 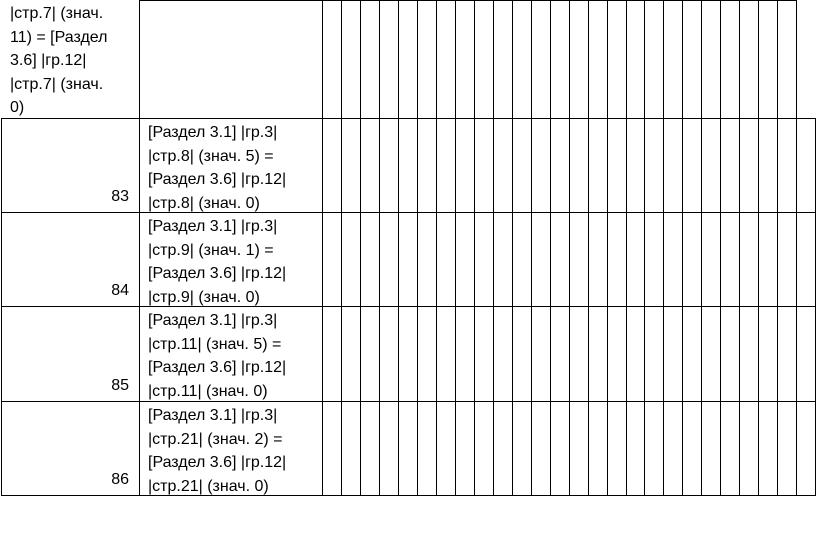 I want to click on cell-formula-line: |стр.8| (знач. 5) =, so click(x=211, y=156).